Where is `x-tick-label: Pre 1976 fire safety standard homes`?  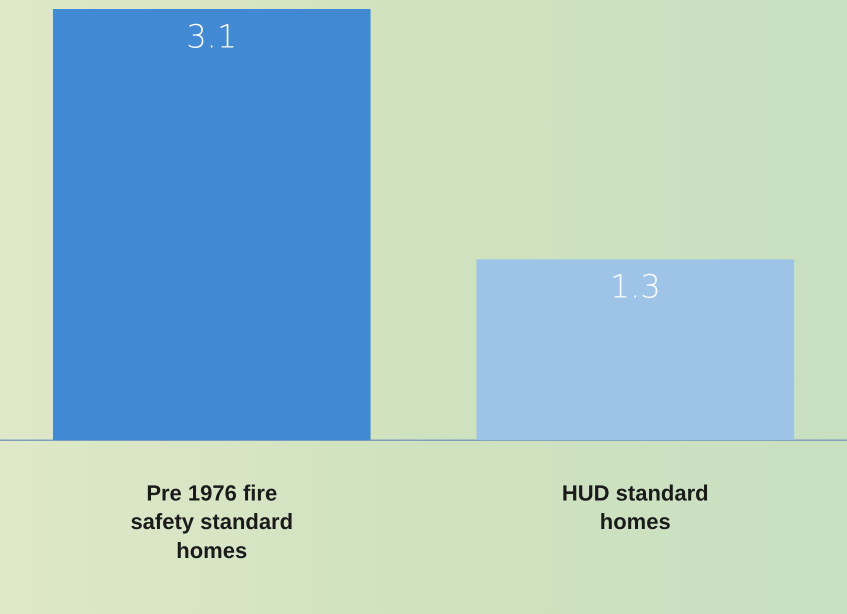
x-tick-label: Pre 1976 fire safety standard homes is located at coordinates (212, 521).